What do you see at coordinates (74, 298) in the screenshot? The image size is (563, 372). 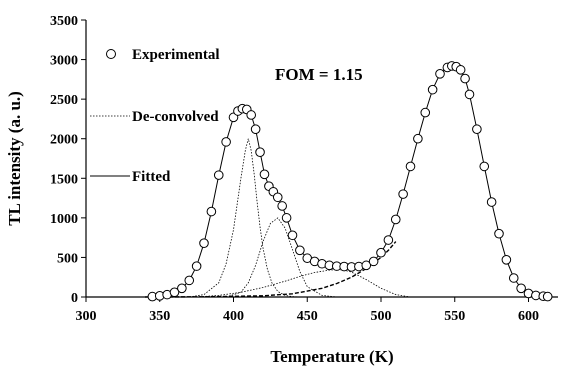 I see `y-tick-label: 0` at bounding box center [74, 298].